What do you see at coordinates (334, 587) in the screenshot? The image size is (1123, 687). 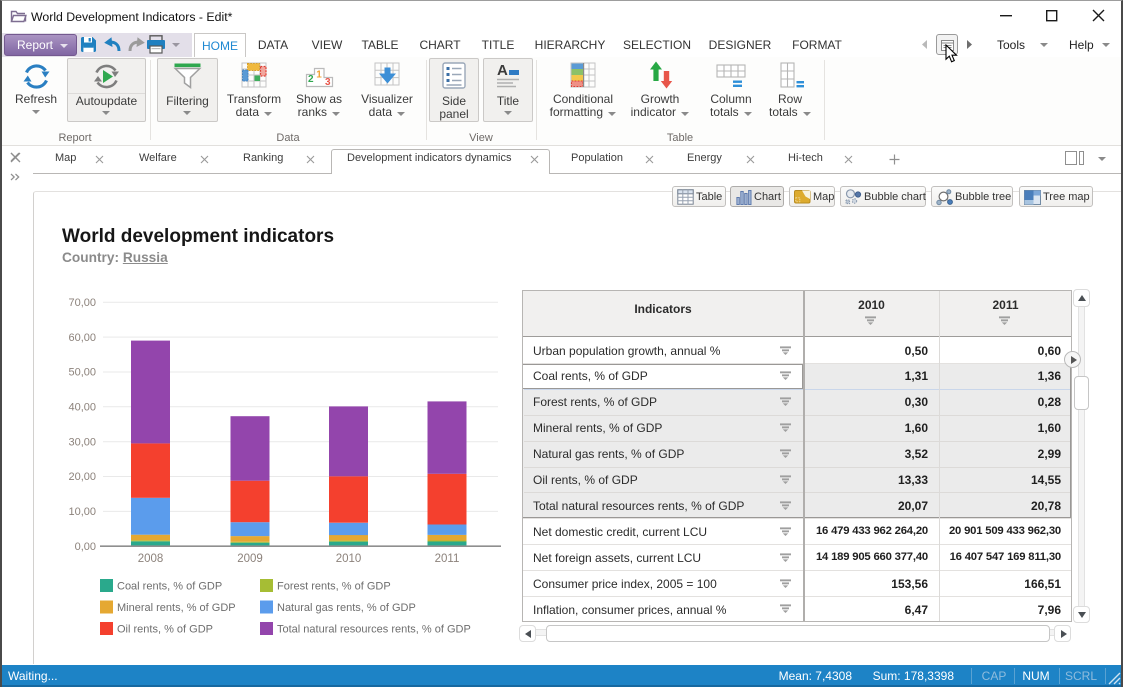 I see `svg-text: Forest rents, % of GDP` at bounding box center [334, 587].